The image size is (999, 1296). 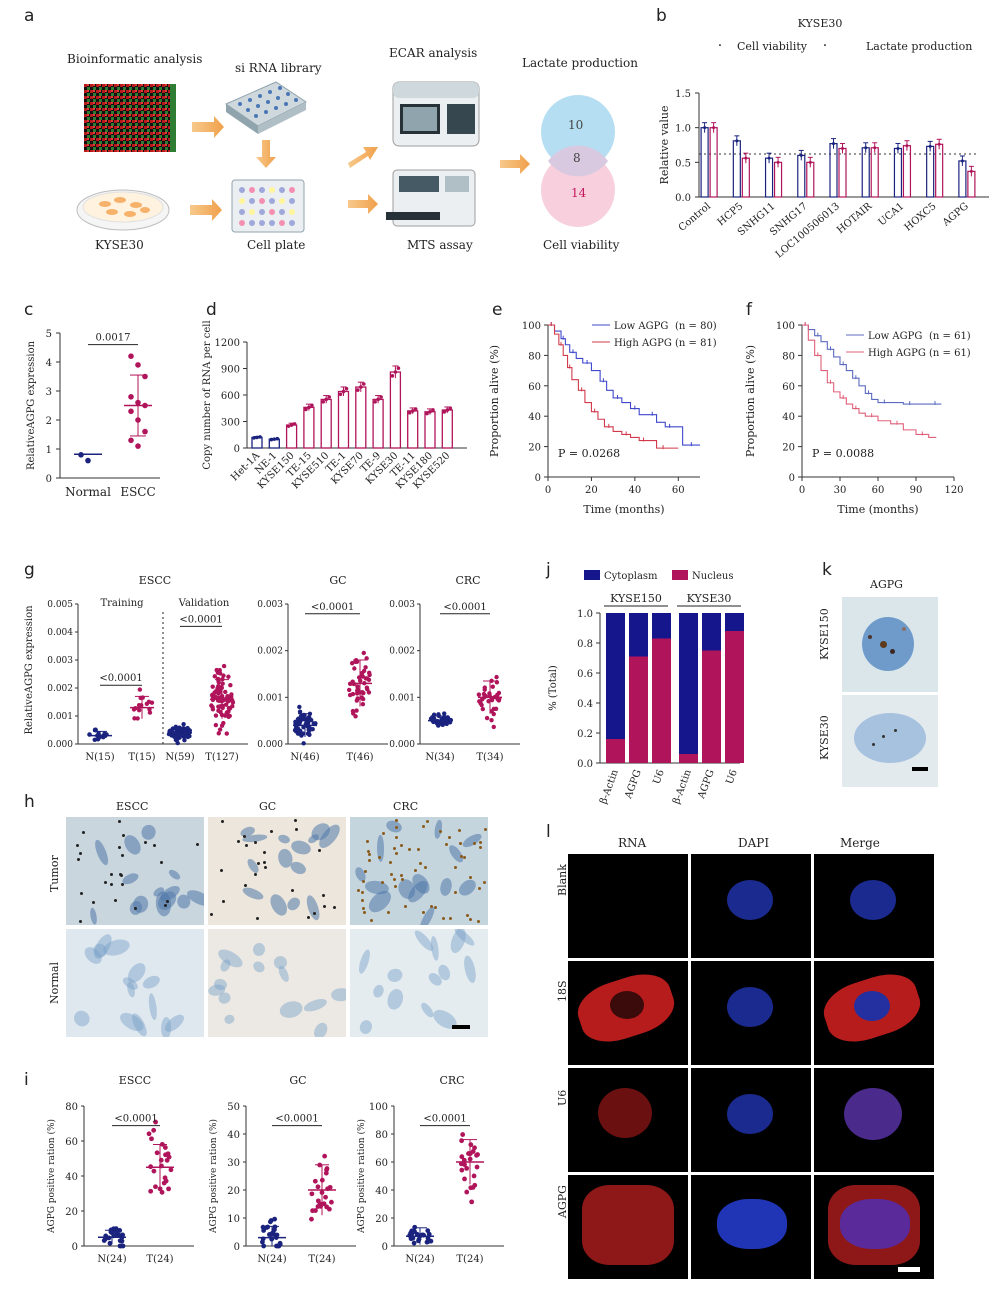 What do you see at coordinates (878, 490) in the screenshot?
I see `chart-f-xtick-label: 60` at bounding box center [878, 490].